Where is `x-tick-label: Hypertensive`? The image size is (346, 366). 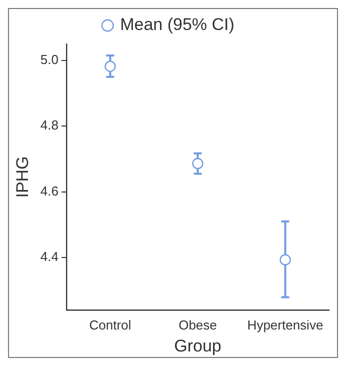 x-tick-label: Hypertensive is located at coordinates (285, 324).